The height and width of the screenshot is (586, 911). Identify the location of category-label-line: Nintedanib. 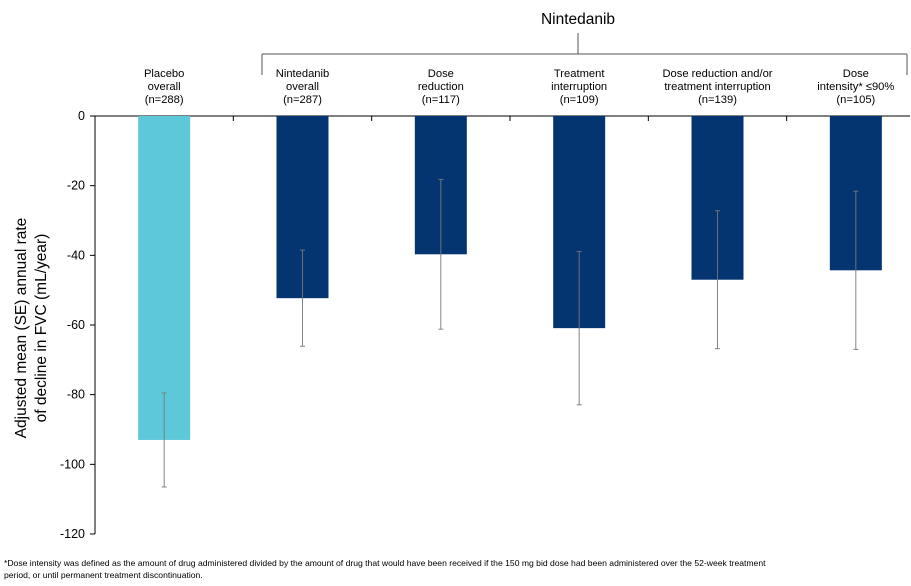
(303, 74).